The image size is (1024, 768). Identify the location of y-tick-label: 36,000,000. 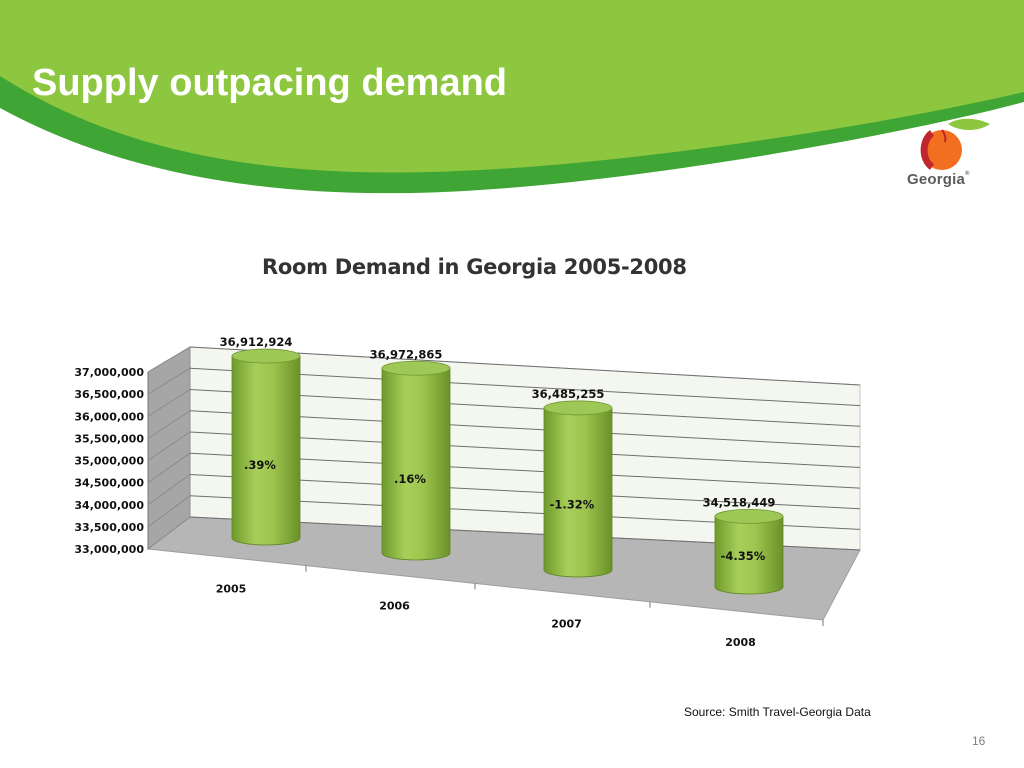
(109, 416).